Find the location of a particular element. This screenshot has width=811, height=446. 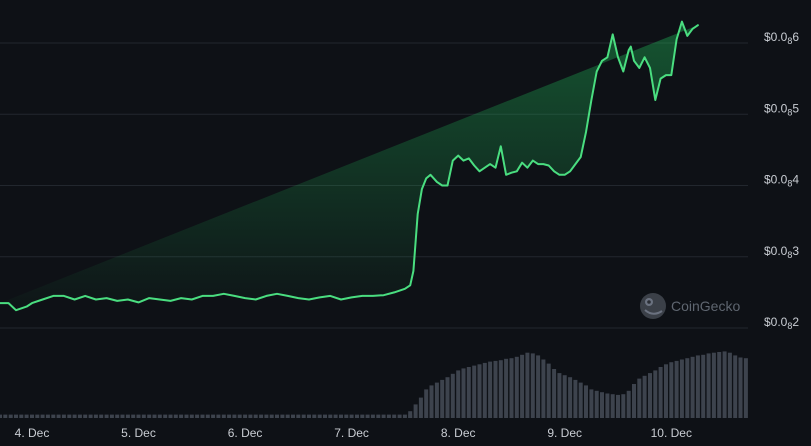

x-tick-label: 4. Dec is located at coordinates (32, 433).